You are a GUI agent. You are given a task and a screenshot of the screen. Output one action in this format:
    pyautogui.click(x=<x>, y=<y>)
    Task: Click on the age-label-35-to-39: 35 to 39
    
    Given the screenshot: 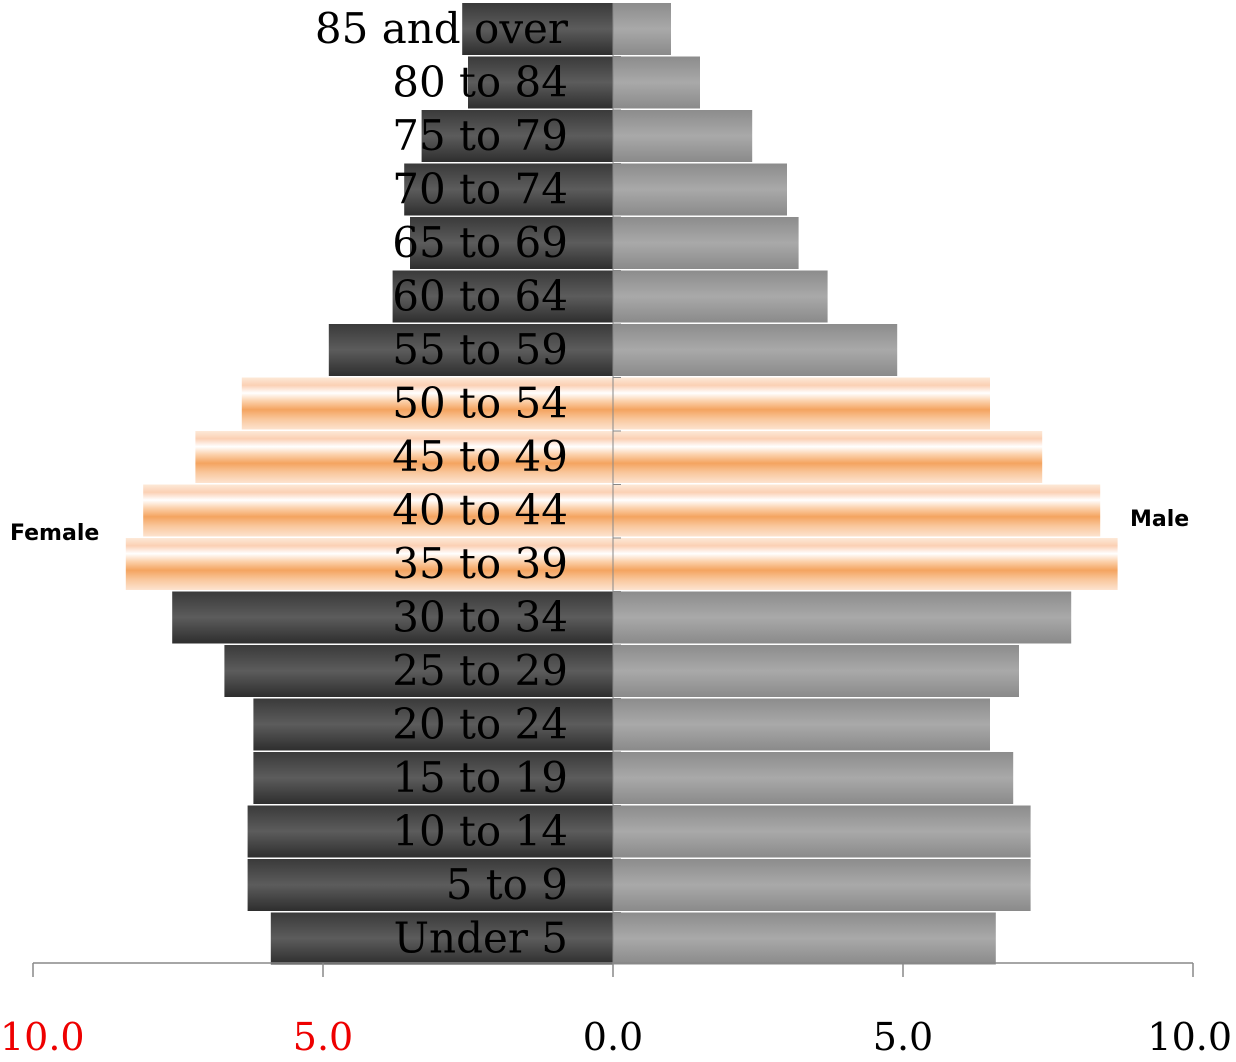 What is the action you would take?
    pyautogui.click(x=480, y=563)
    